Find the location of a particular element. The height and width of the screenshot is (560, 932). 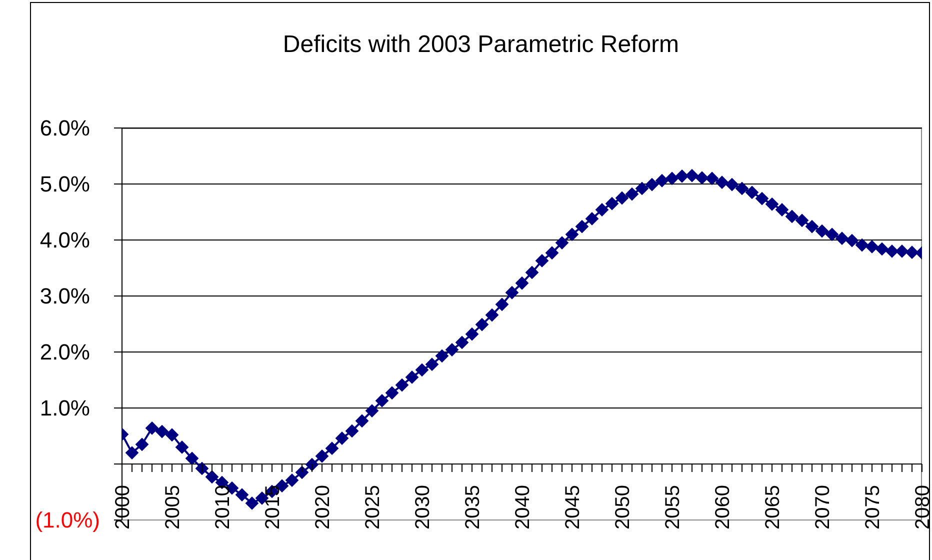

x-tick-label: 2080 is located at coordinates (922, 507).